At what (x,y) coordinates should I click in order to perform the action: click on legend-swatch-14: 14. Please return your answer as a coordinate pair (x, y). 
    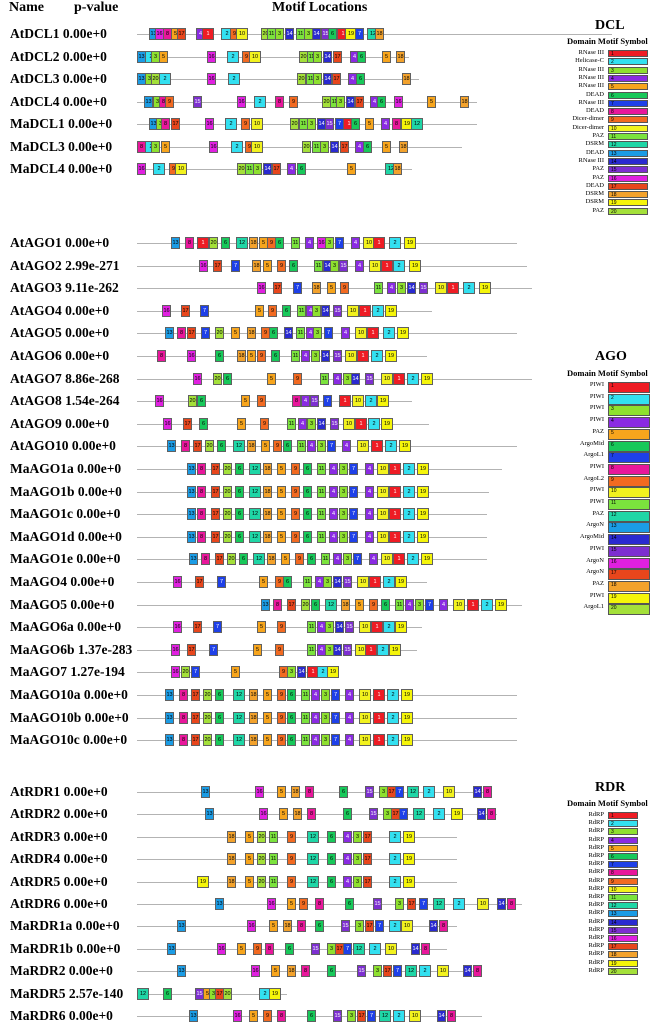
    Looking at the image, I should click on (628, 162).